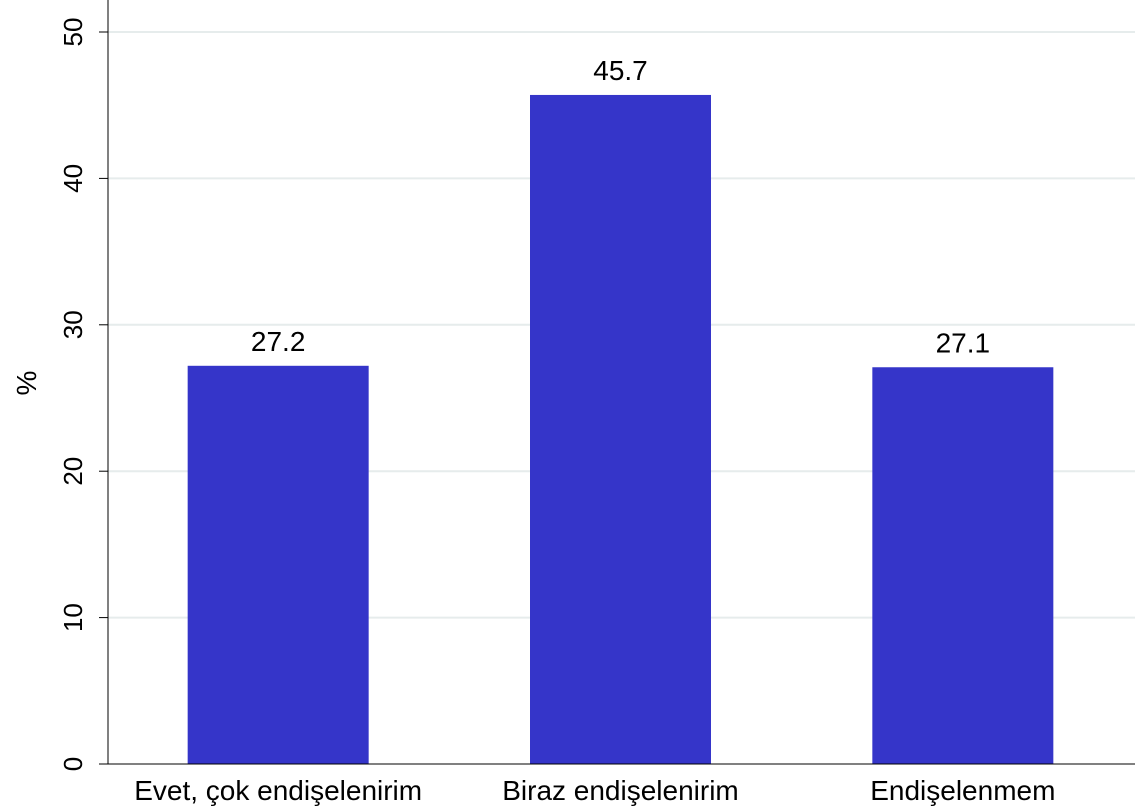 This screenshot has width=1135, height=811. What do you see at coordinates (278, 790) in the screenshot?
I see `x-category-label: Evet, çok endişelenirim` at bounding box center [278, 790].